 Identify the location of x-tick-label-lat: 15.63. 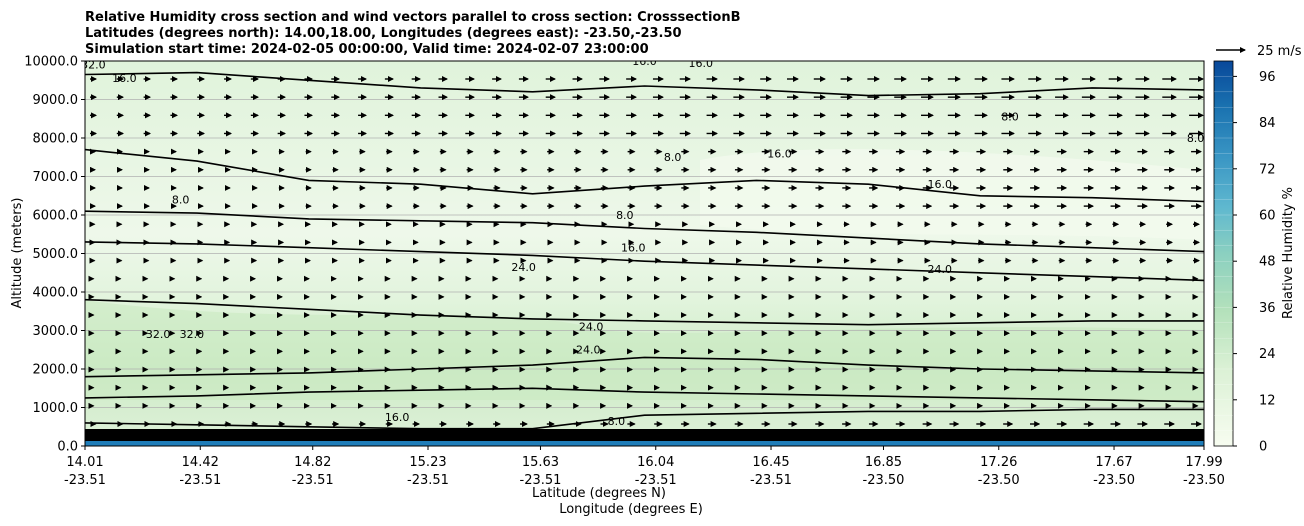
(540, 462).